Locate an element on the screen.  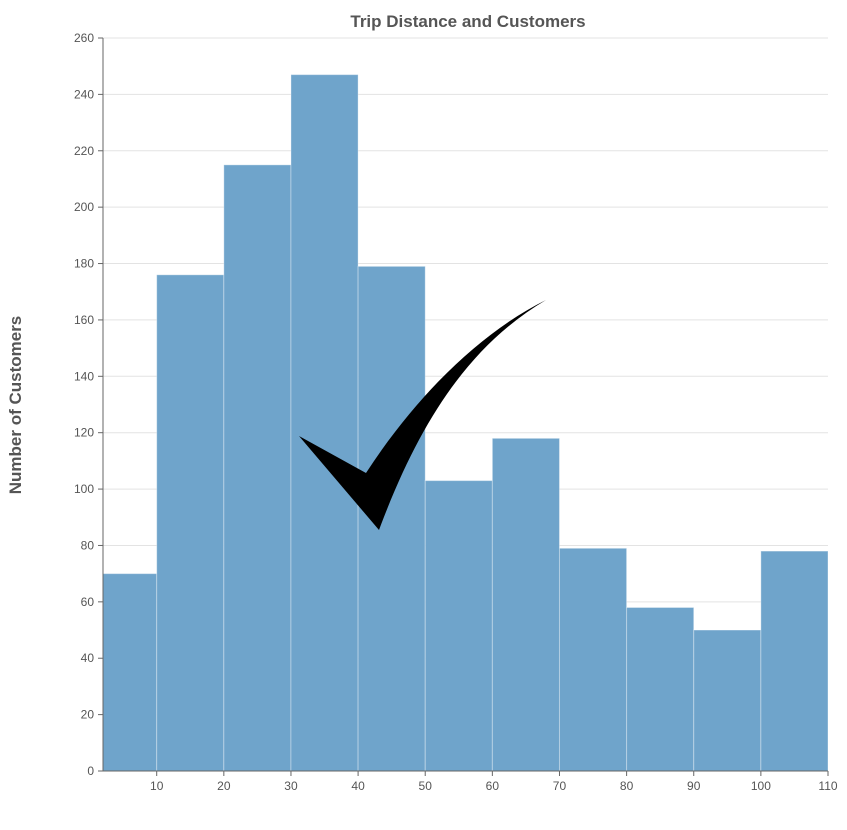
y-tick-label: 200 is located at coordinates (84, 207).